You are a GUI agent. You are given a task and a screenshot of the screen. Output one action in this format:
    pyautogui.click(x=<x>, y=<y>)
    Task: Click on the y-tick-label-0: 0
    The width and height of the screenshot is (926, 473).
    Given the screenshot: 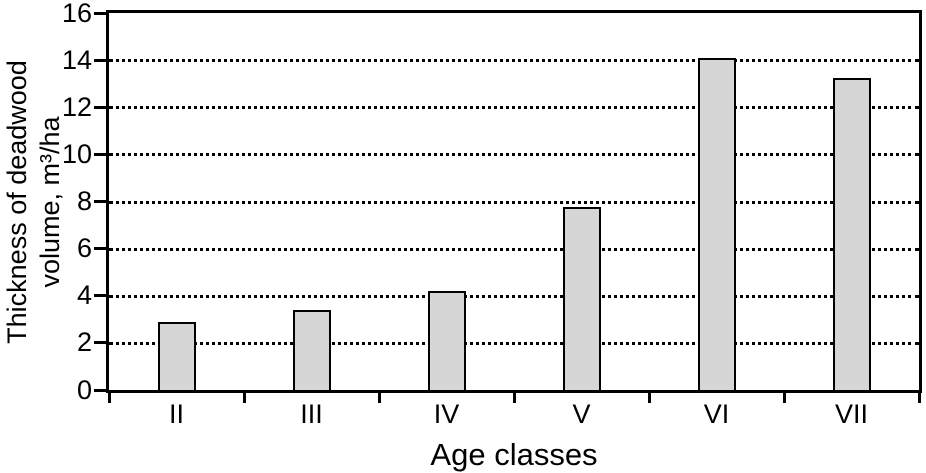 What is the action you would take?
    pyautogui.click(x=84, y=389)
    